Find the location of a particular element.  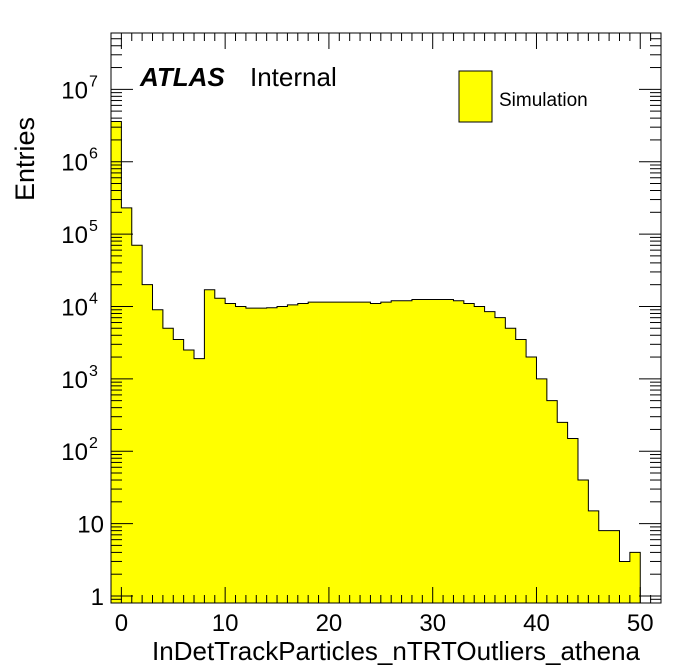

y-axis-label: Entries is located at coordinates (25, 159).